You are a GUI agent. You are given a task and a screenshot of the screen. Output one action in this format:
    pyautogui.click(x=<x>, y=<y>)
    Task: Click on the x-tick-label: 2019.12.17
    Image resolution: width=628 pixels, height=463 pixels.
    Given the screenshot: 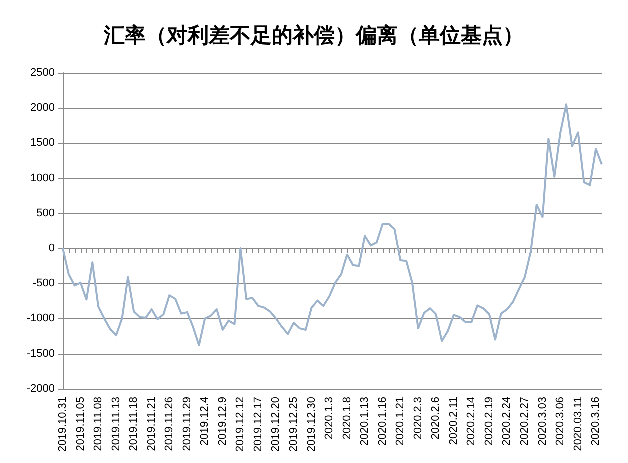 What is the action you would take?
    pyautogui.click(x=258, y=424)
    